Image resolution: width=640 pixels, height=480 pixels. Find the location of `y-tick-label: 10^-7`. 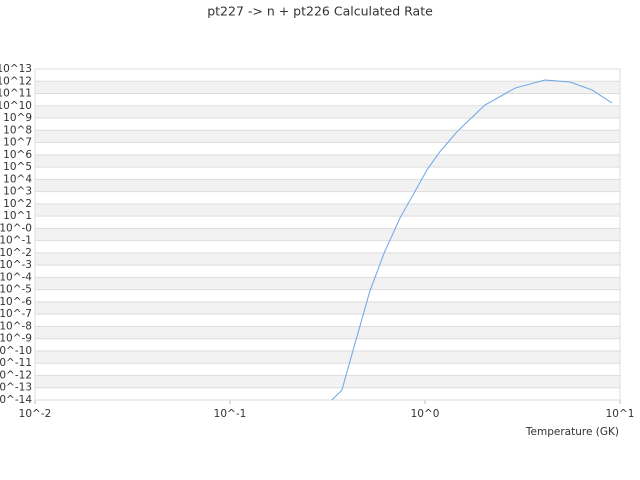

y-tick-label: 10^-7 is located at coordinates (16, 314).